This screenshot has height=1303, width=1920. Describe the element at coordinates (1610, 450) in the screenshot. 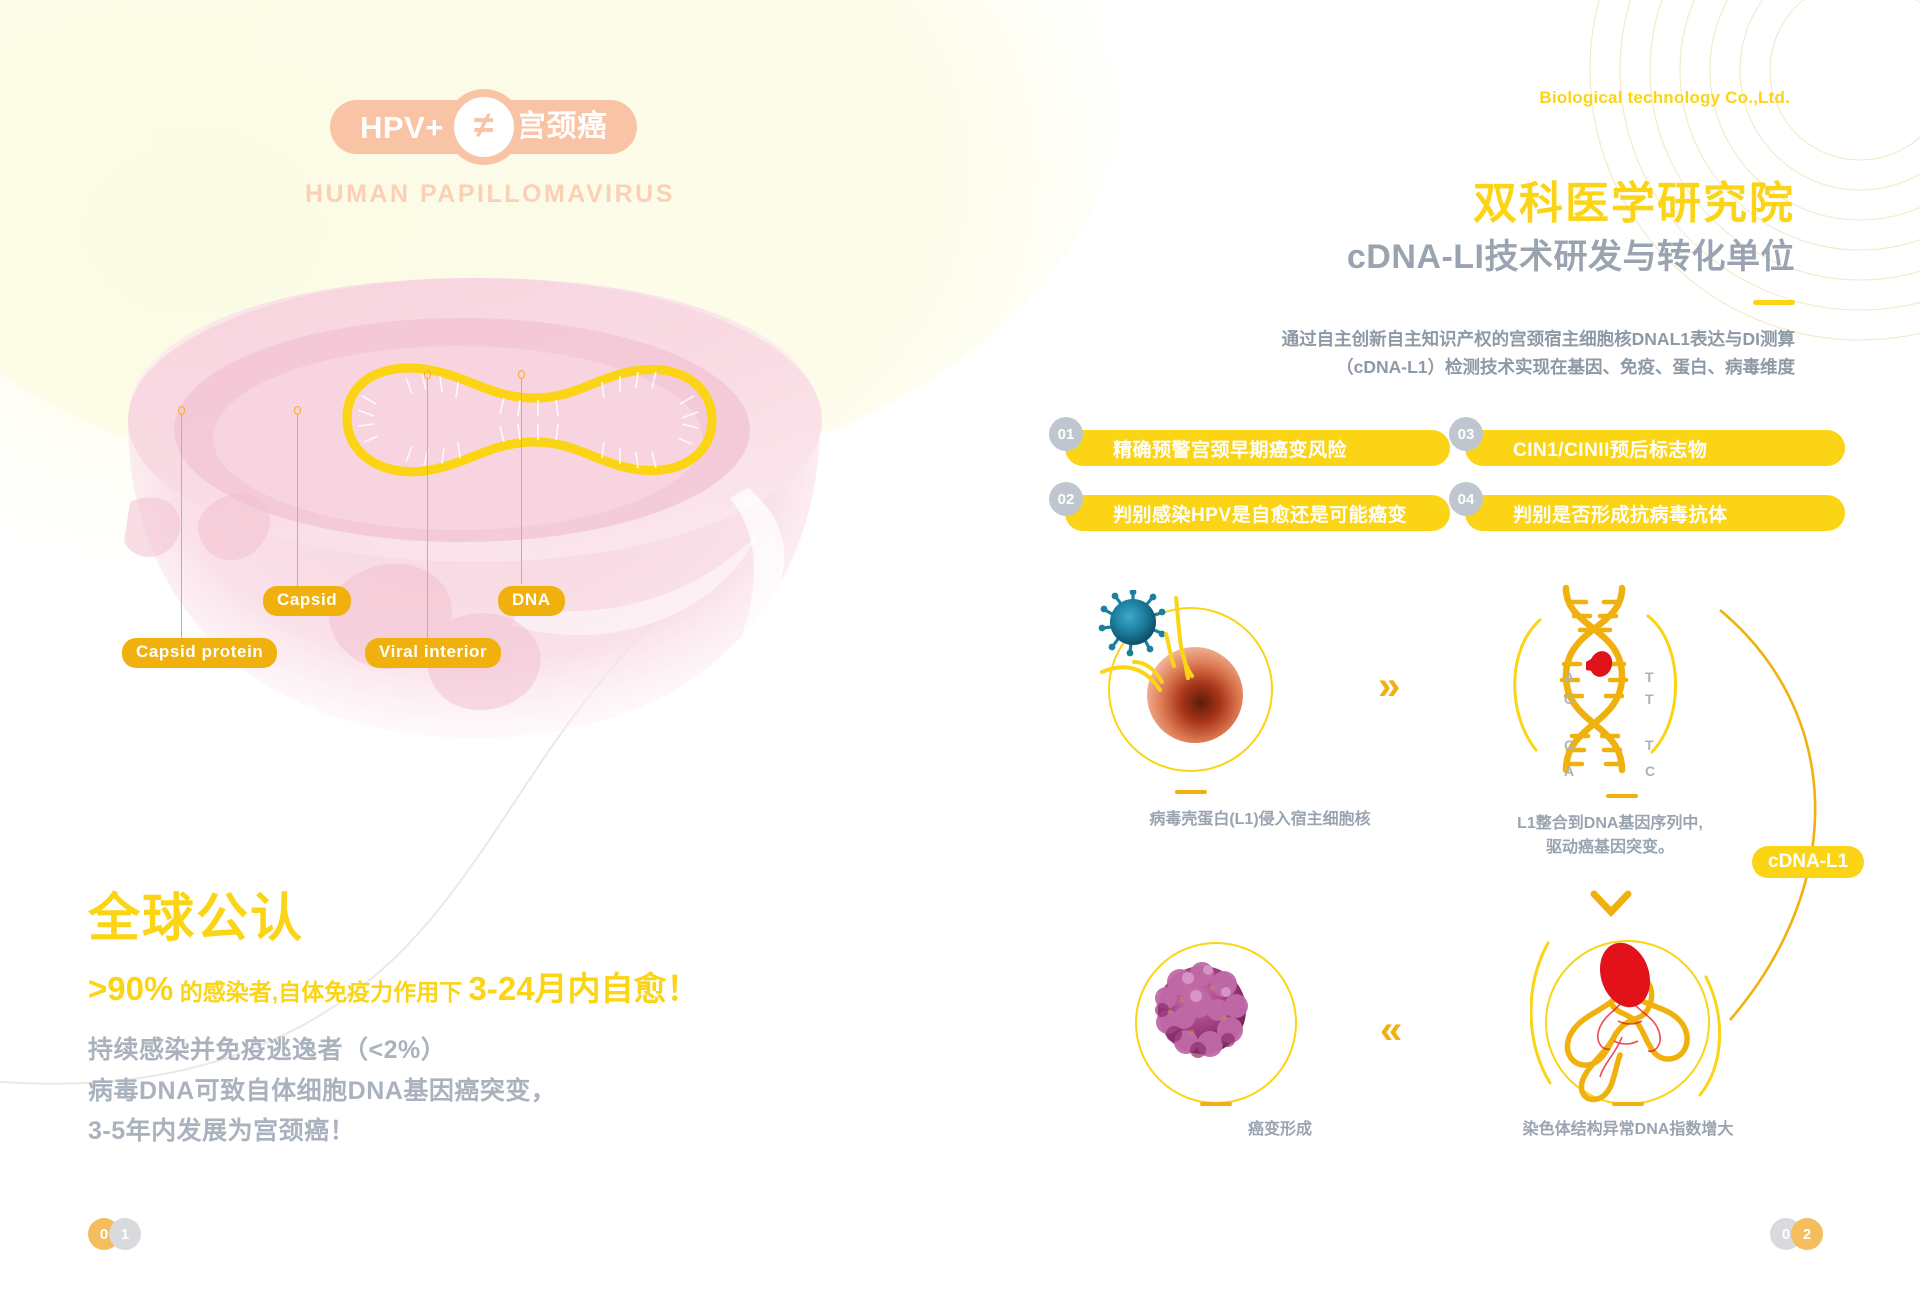

I see `feature-label-03: CIN1/CINII预后标志物` at that location.